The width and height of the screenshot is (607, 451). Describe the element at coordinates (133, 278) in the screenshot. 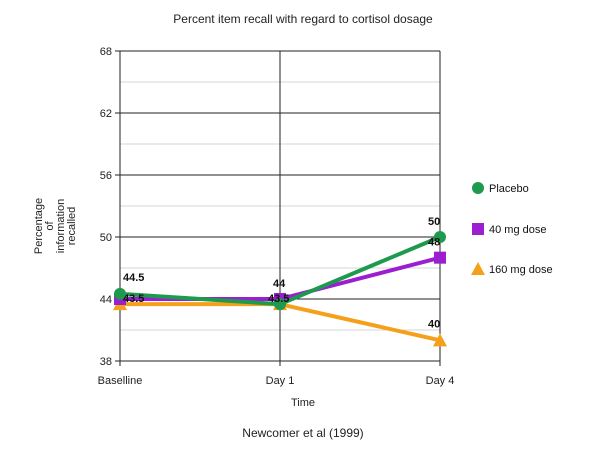

I see `data-label: 44.5` at that location.